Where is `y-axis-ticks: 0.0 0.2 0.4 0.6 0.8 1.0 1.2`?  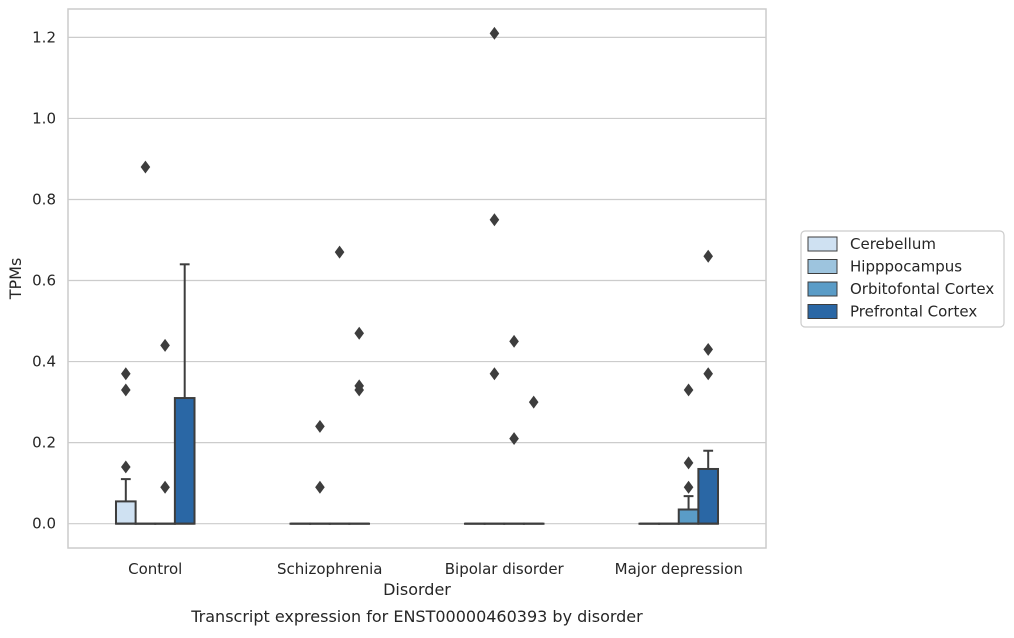
y-axis-ticks: 0.0 0.2 0.4 0.6 0.8 1.0 1.2 is located at coordinates (44, 280).